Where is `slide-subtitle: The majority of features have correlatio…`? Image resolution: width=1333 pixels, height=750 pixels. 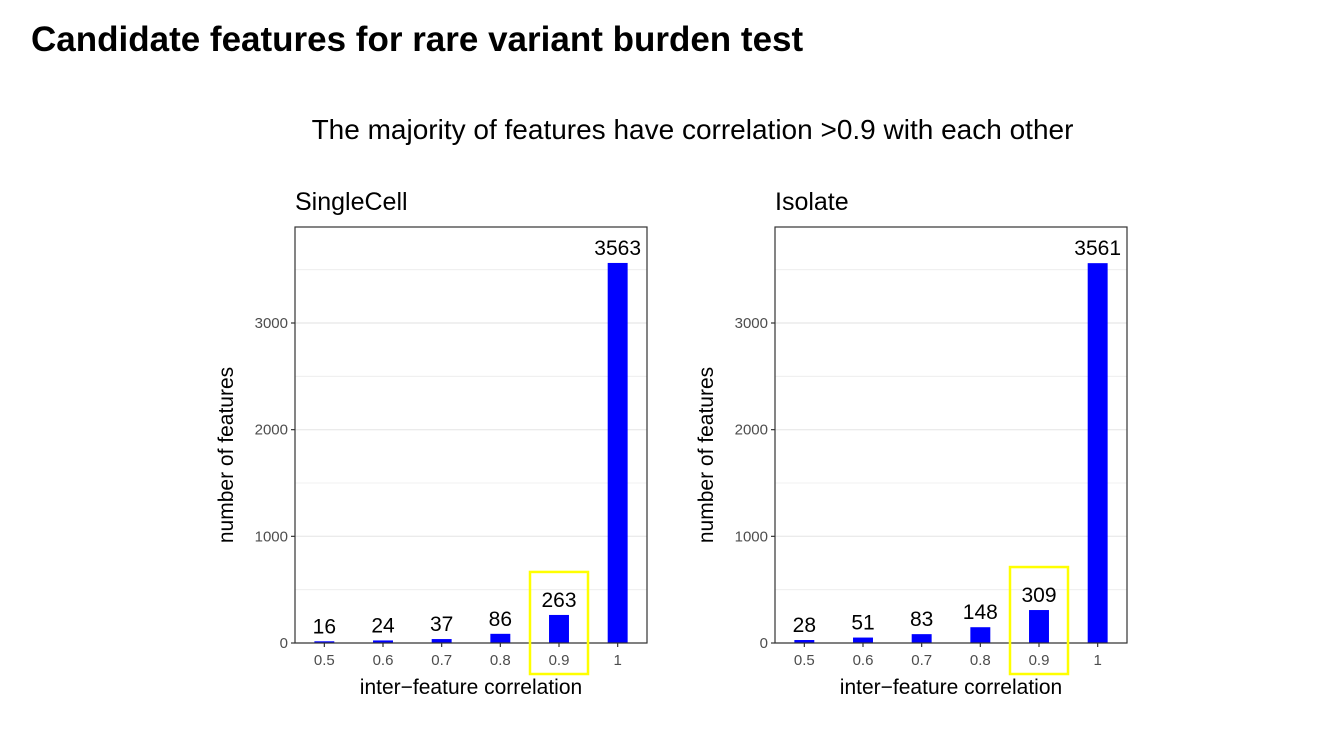
slide-subtitle: The majority of features have correlatio… is located at coordinates (692, 129).